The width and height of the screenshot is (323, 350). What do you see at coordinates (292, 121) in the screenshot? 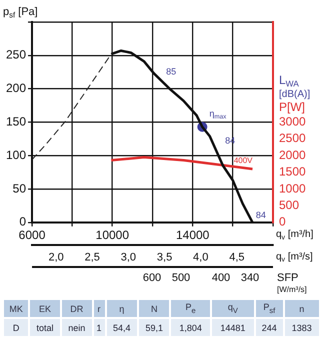
I see `y2-tick-label: 3000` at bounding box center [292, 121].